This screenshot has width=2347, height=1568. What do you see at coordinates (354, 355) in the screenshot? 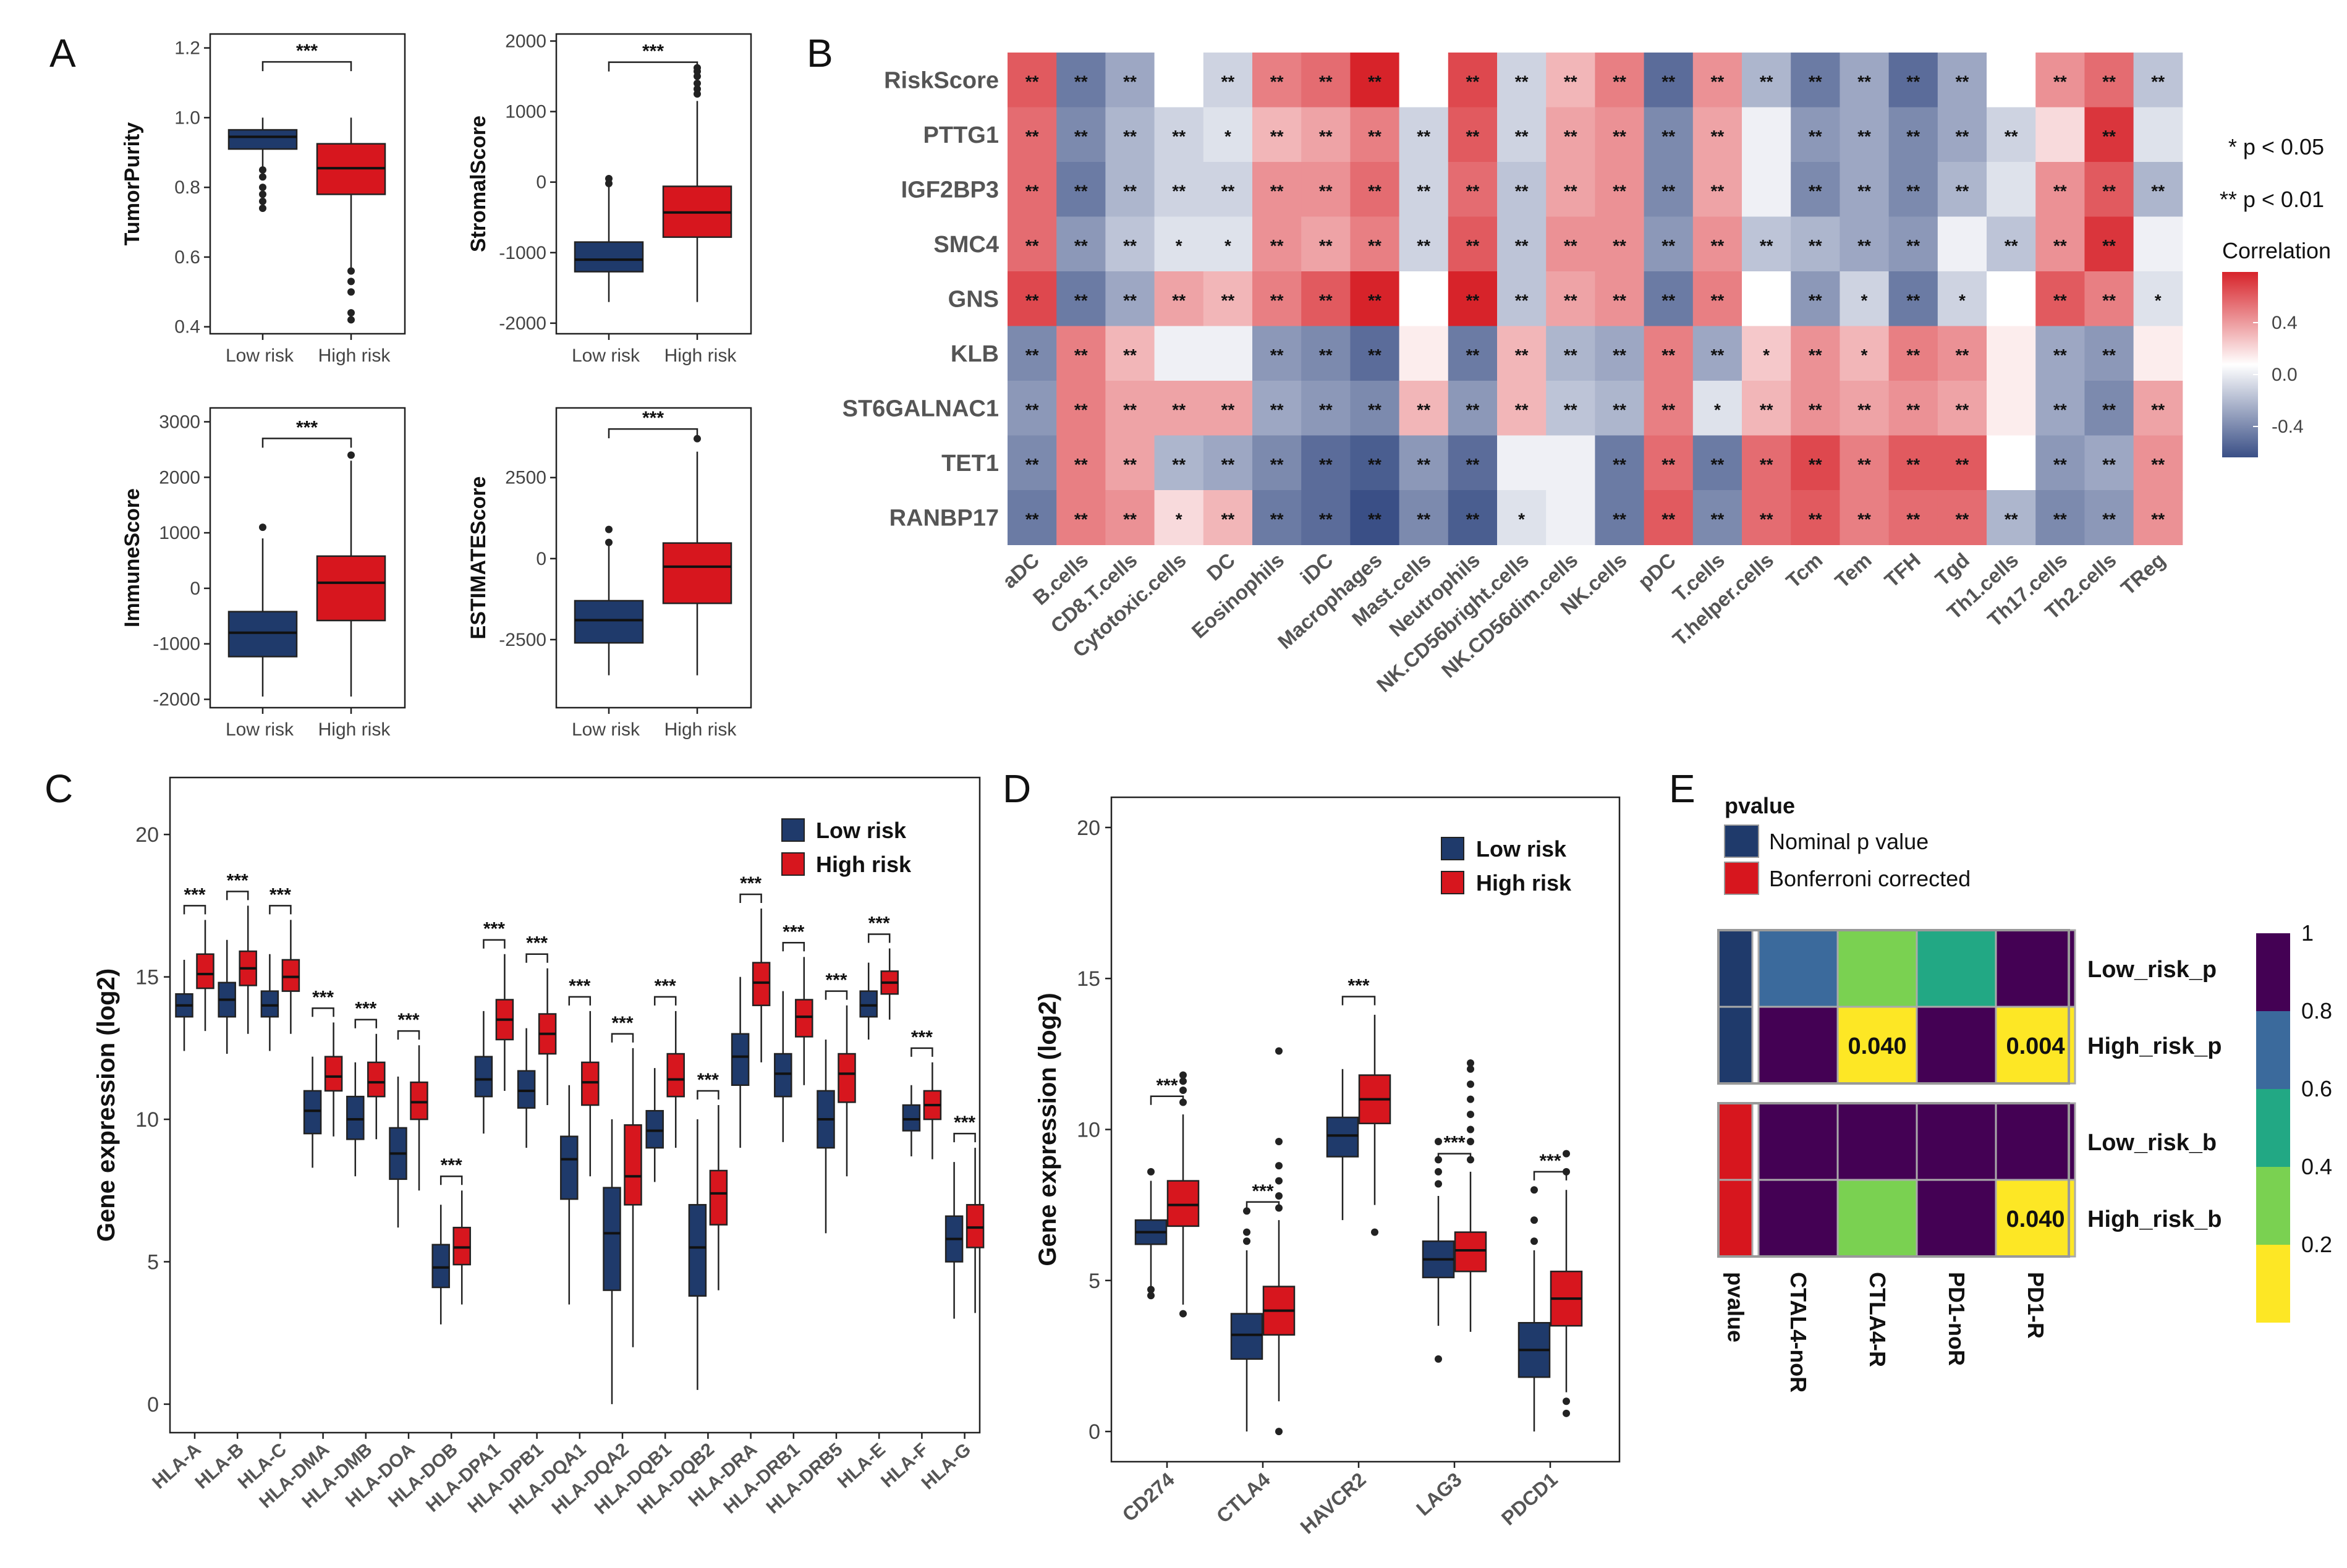
I see `x-tick-label: High risk` at bounding box center [354, 355].